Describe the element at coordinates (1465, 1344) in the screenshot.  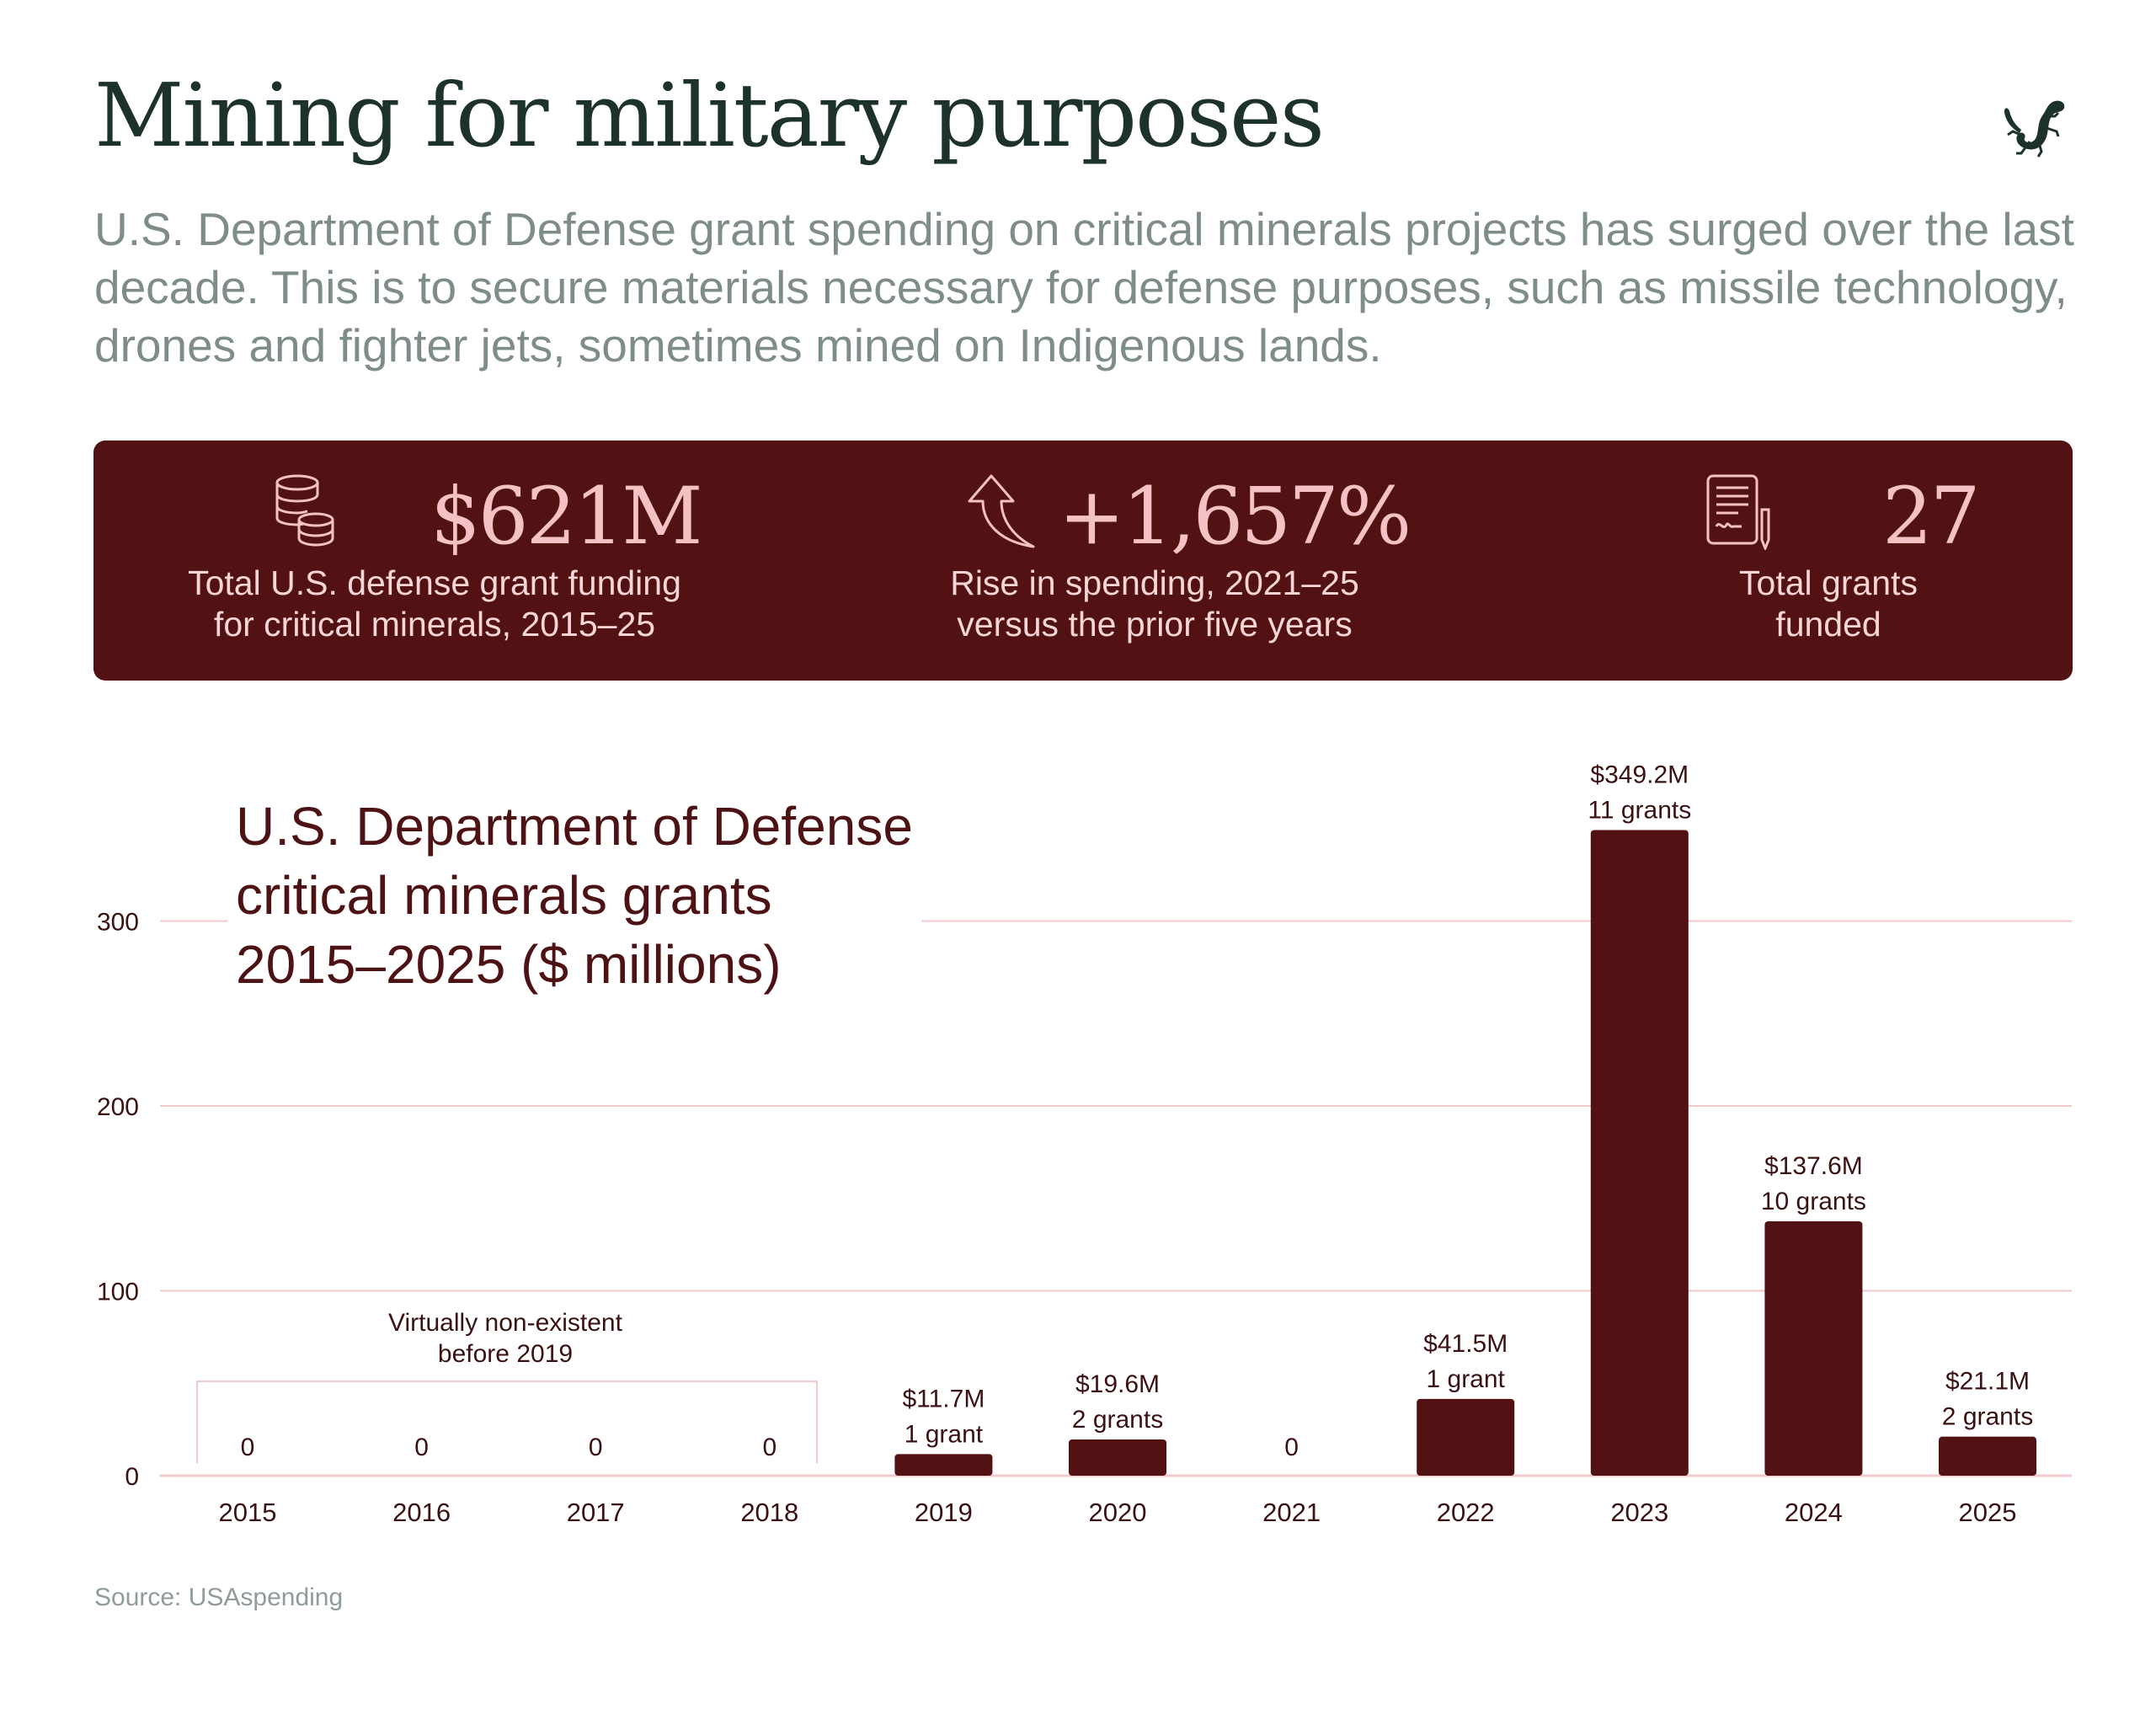
I see `bar-value-label: $41.5M` at that location.